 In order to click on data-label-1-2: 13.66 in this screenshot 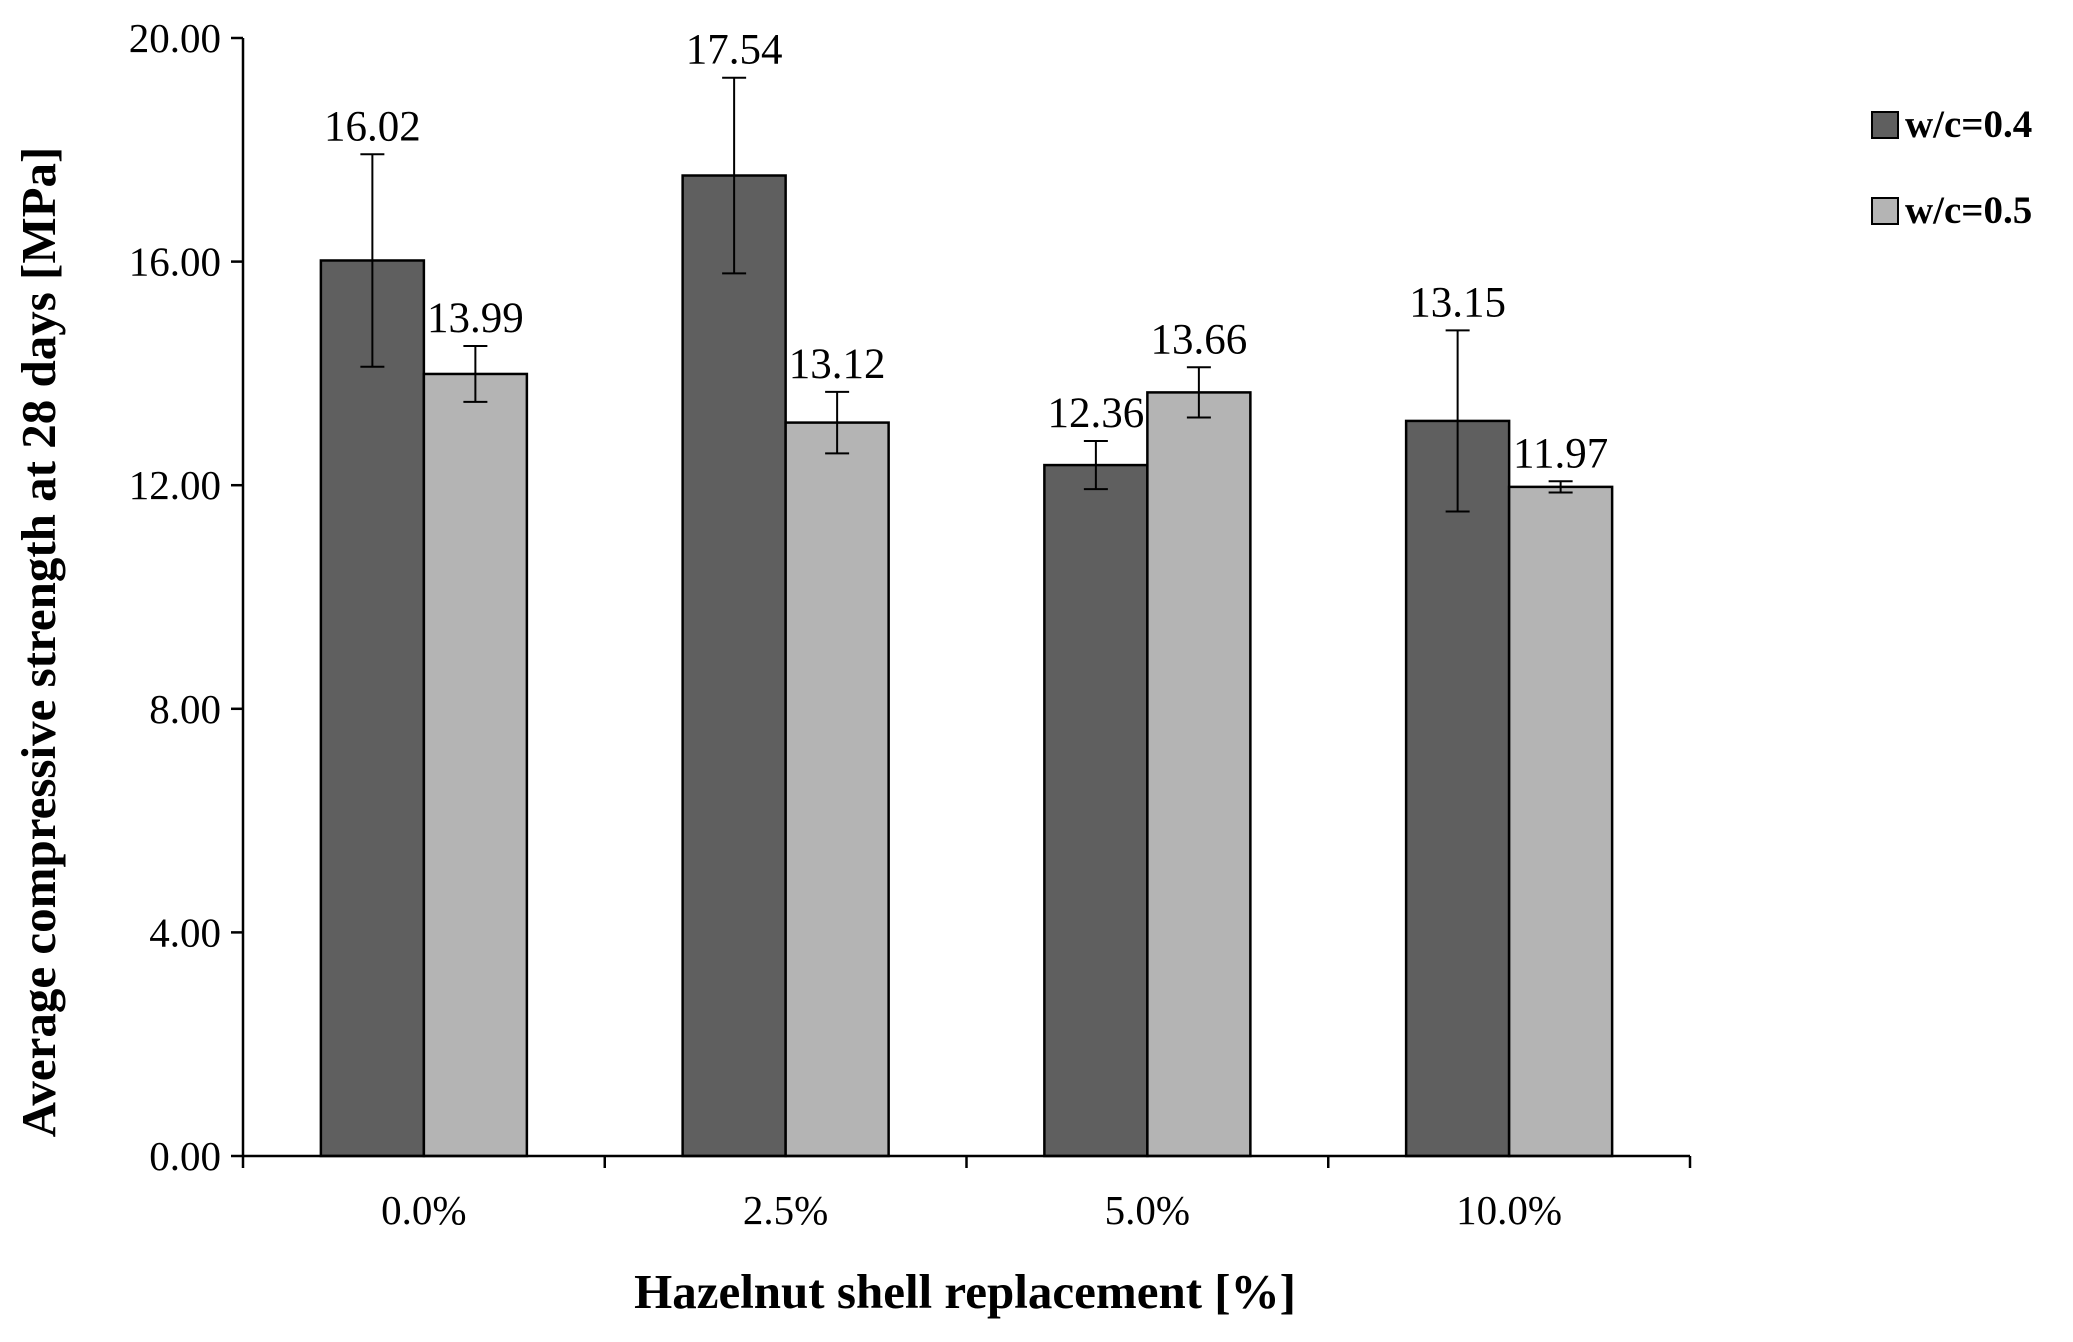, I will do `click(1199, 339)`.